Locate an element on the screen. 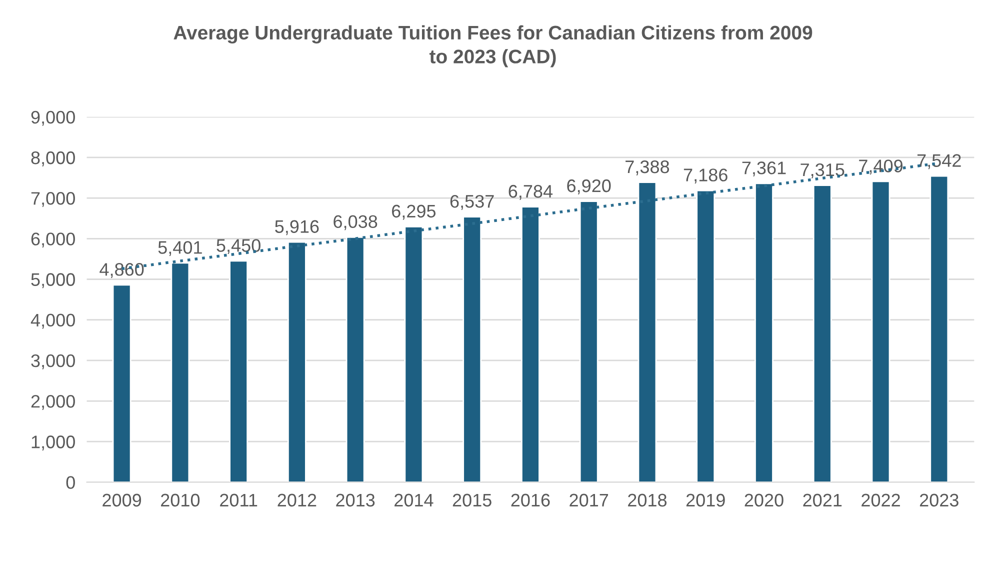 Image resolution: width=986 pixels, height=562 pixels. x-tick-label: 2019 is located at coordinates (705, 500).